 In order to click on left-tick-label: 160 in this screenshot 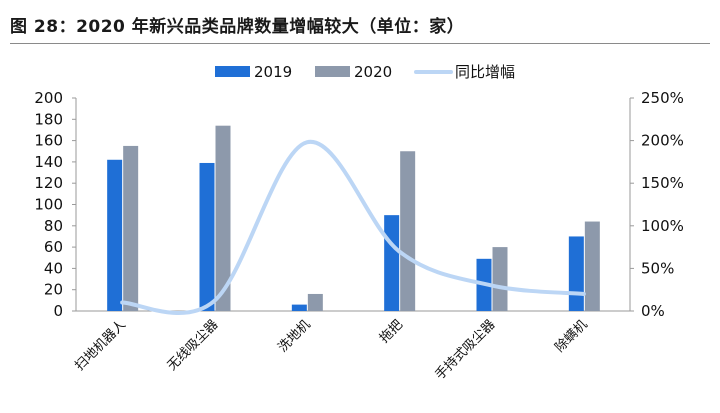, I will do `click(48, 141)`.